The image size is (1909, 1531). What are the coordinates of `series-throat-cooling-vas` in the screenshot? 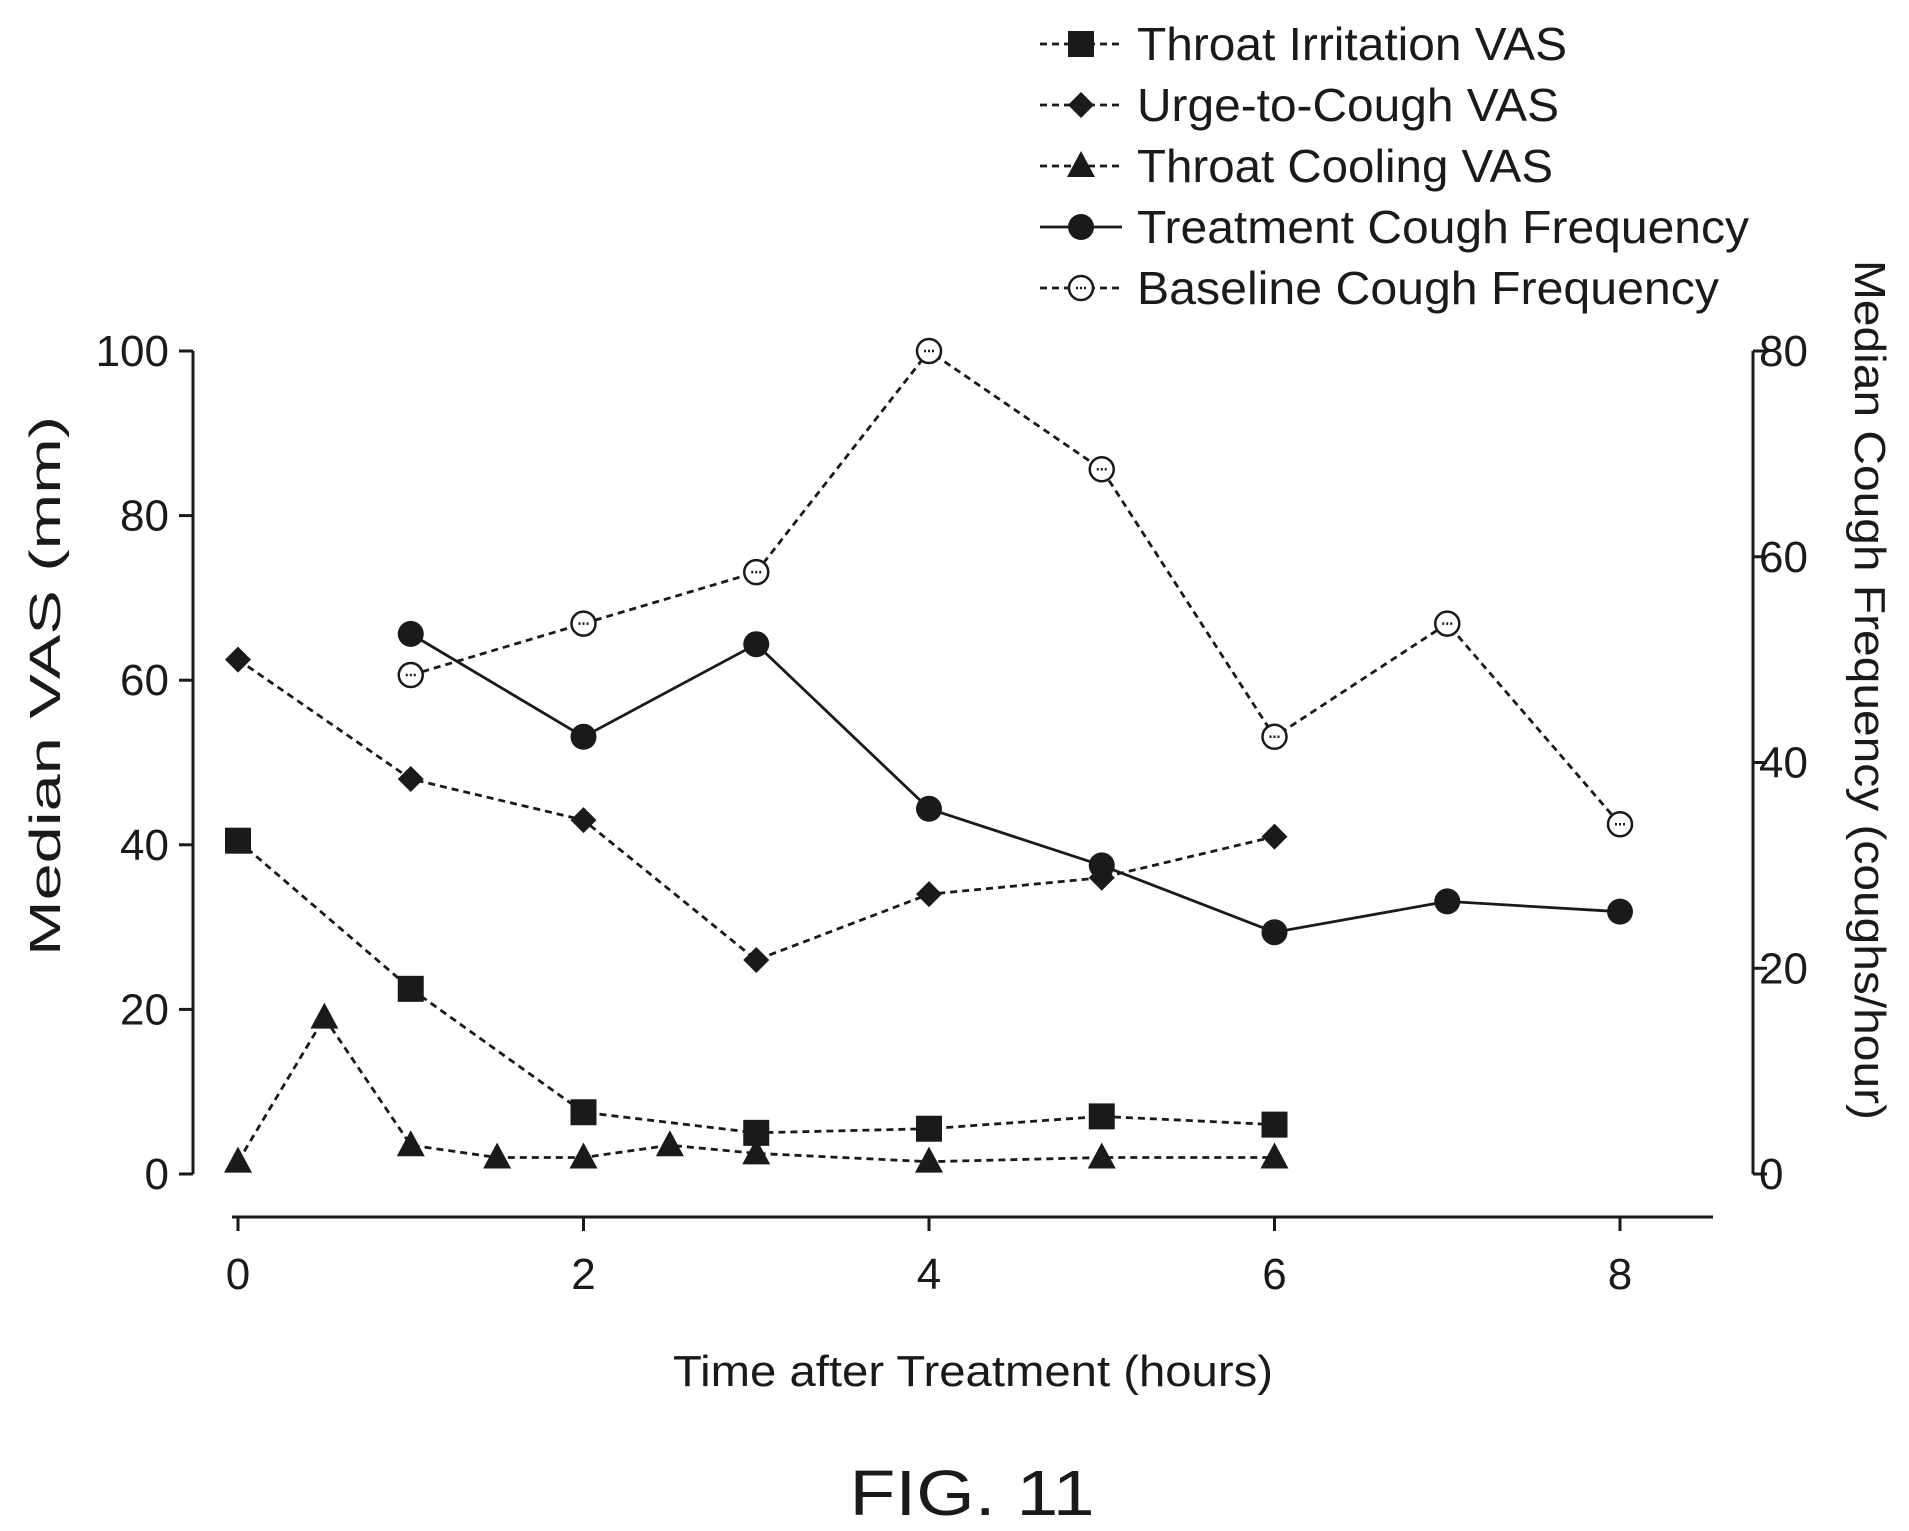 It's located at (756, 1087).